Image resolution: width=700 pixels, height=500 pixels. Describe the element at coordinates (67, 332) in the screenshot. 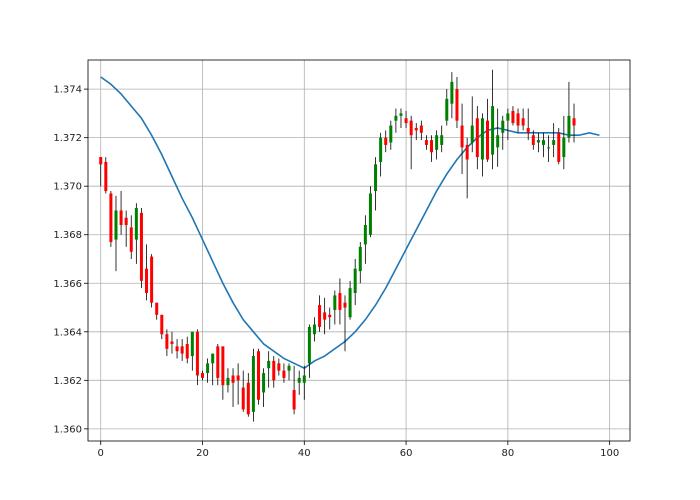

I see `y-tick-label: 1.364` at that location.